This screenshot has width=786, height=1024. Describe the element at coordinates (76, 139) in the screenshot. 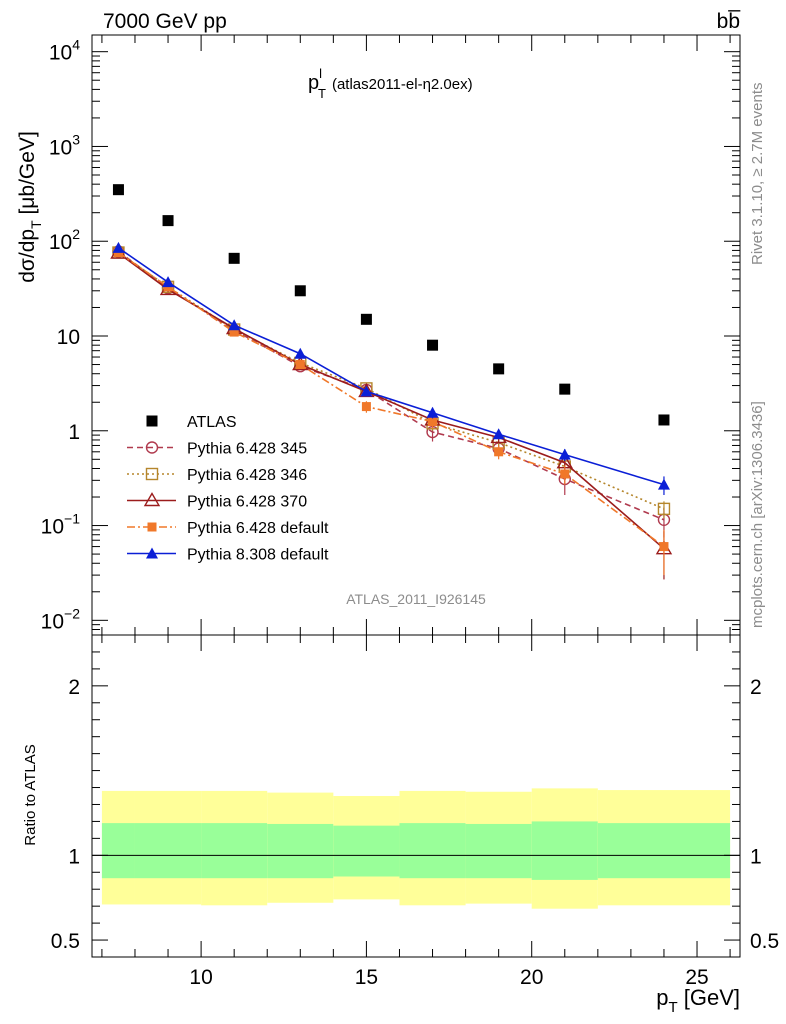

I see `y-tick-exponent: 3` at that location.